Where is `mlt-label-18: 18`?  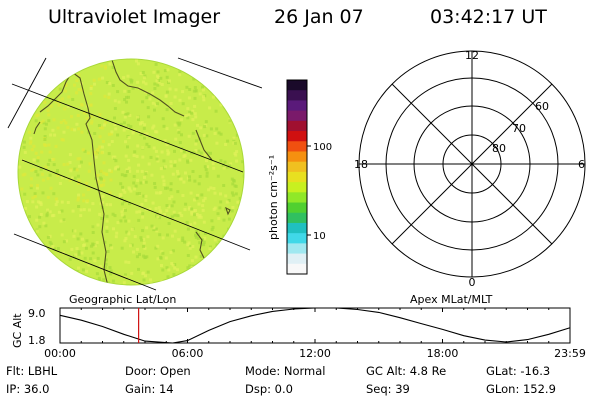
mlt-label-18: 18 is located at coordinates (361, 164).